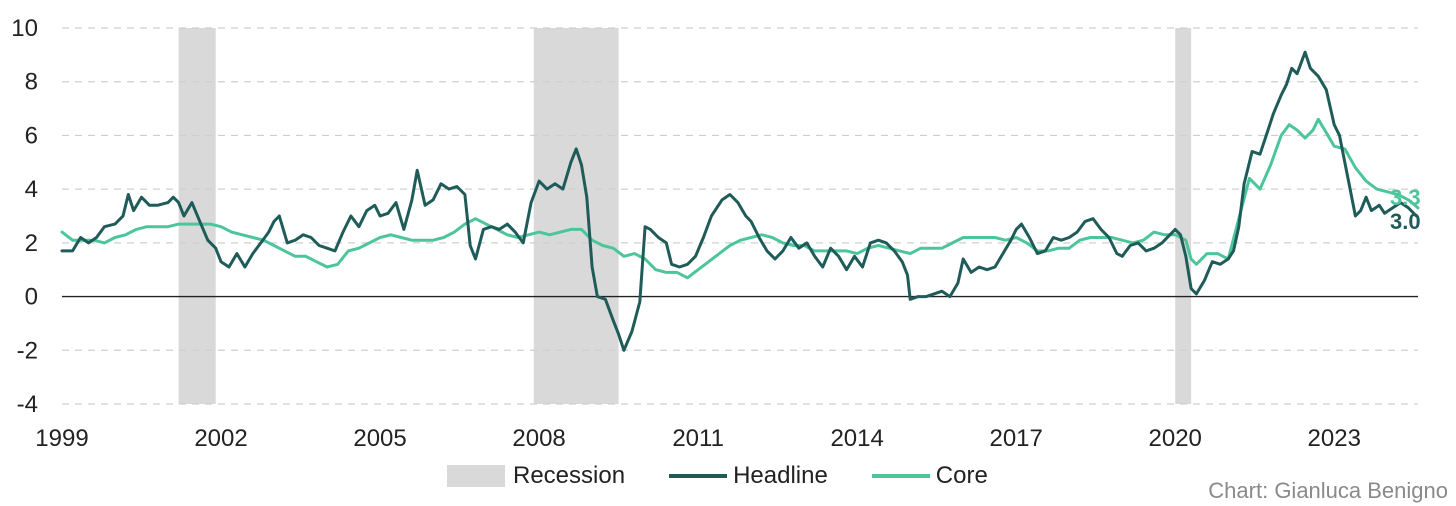 The height and width of the screenshot is (506, 1456). I want to click on legend-item-headline: Headline, so click(748, 476).